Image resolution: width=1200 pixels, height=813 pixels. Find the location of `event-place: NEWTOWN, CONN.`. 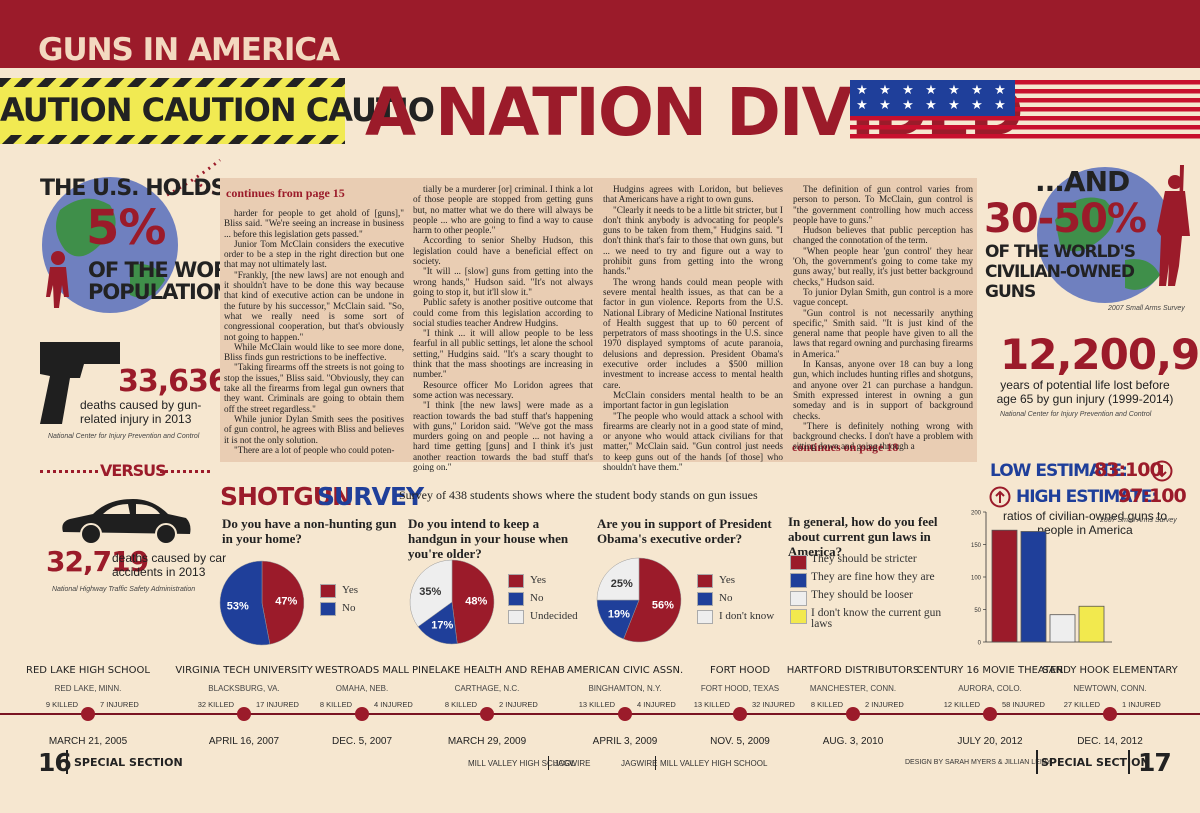

event-place: NEWTOWN, CONN. is located at coordinates (1110, 688).